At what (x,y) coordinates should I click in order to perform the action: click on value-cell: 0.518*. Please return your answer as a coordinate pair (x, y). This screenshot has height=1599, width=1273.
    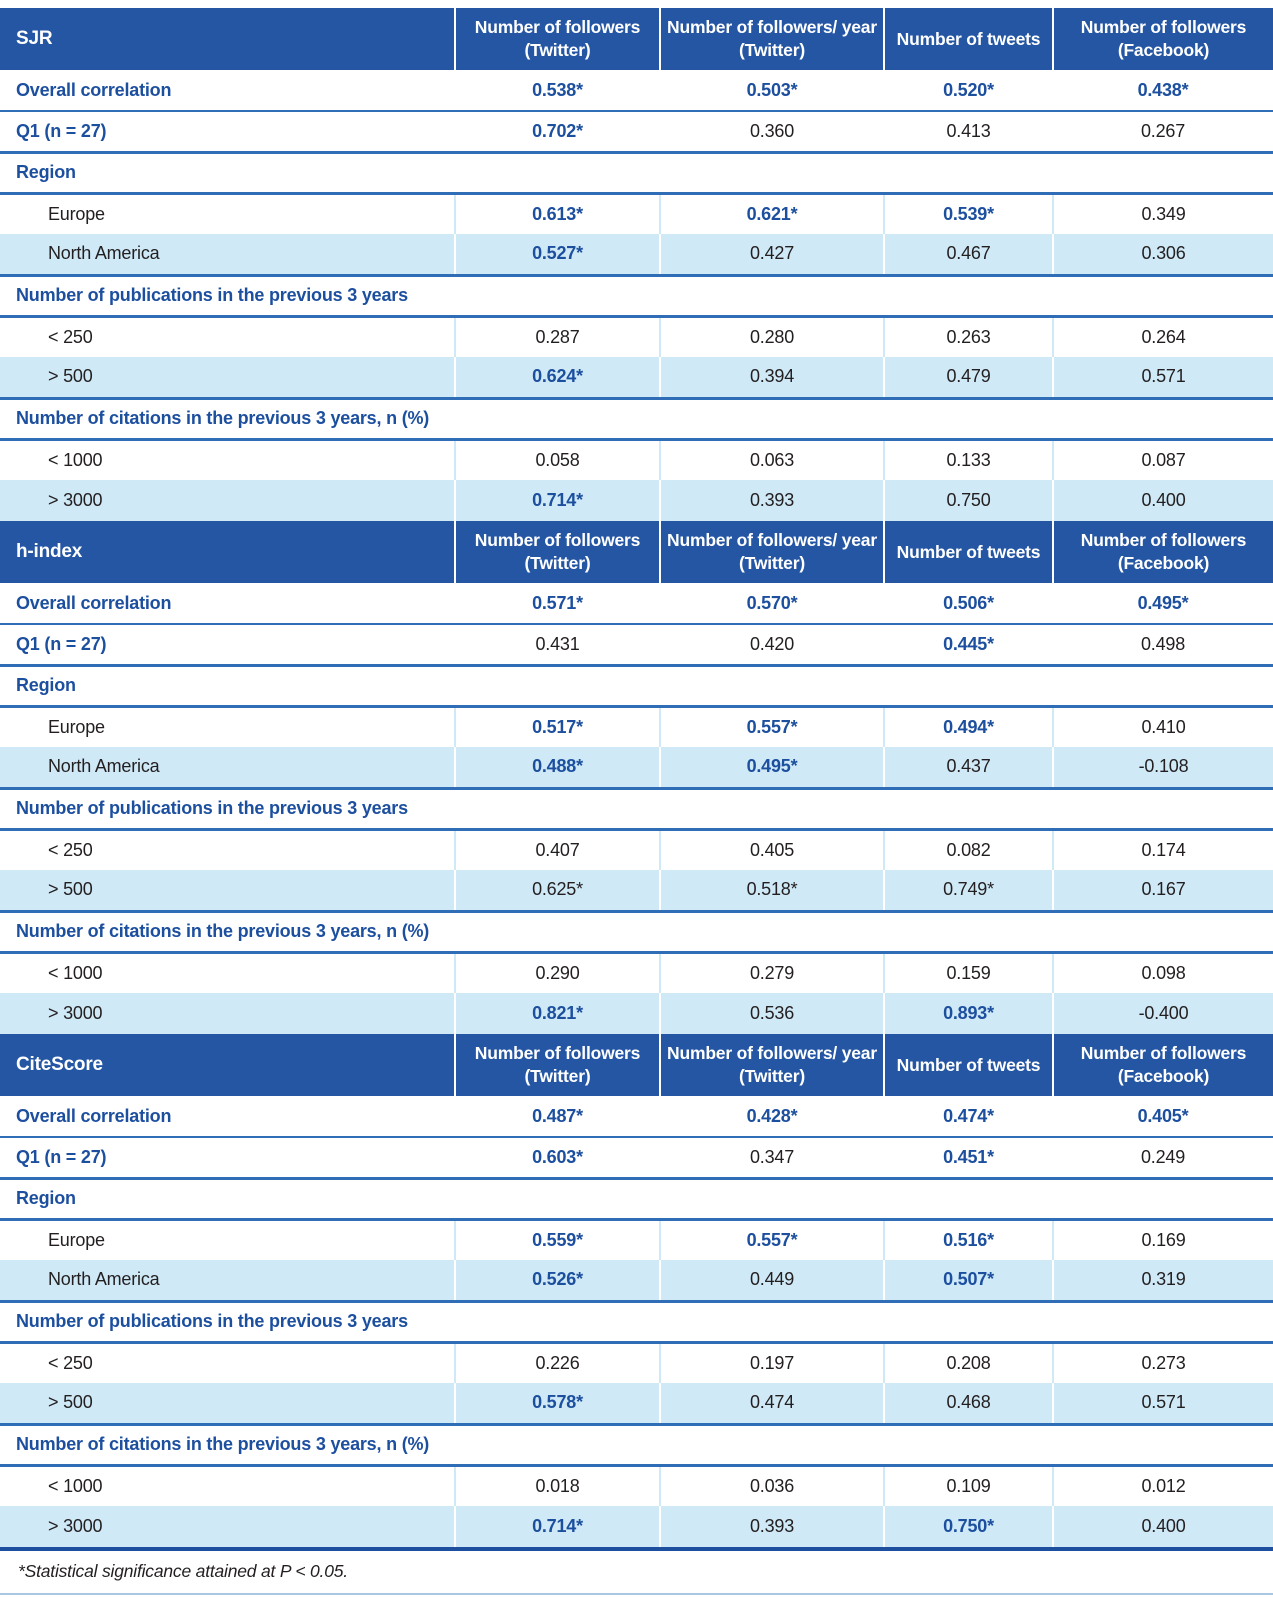
    Looking at the image, I should click on (771, 890).